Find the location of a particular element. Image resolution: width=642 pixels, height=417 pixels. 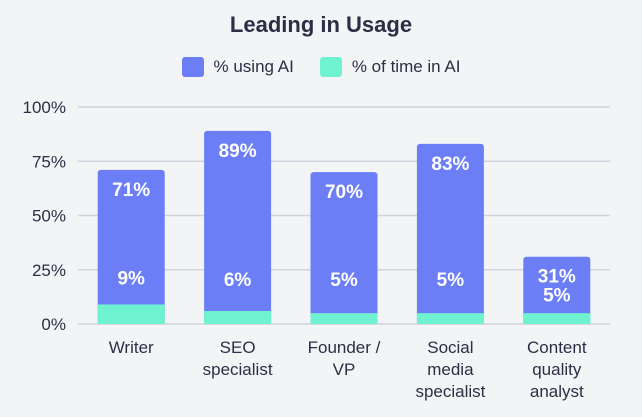

data-label-time-in-ai: 9% is located at coordinates (131, 278).